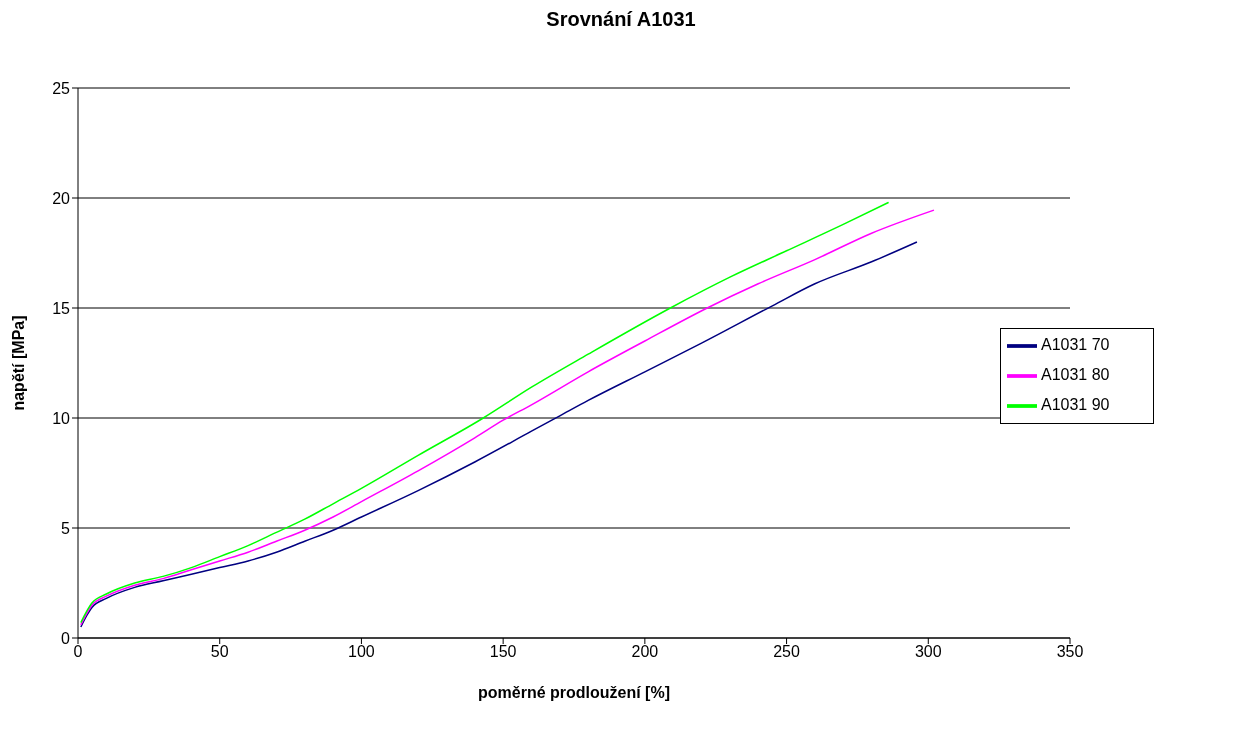 Image resolution: width=1242 pixels, height=742 pixels. Describe the element at coordinates (361, 652) in the screenshot. I see `x-tick-label: 100` at that location.